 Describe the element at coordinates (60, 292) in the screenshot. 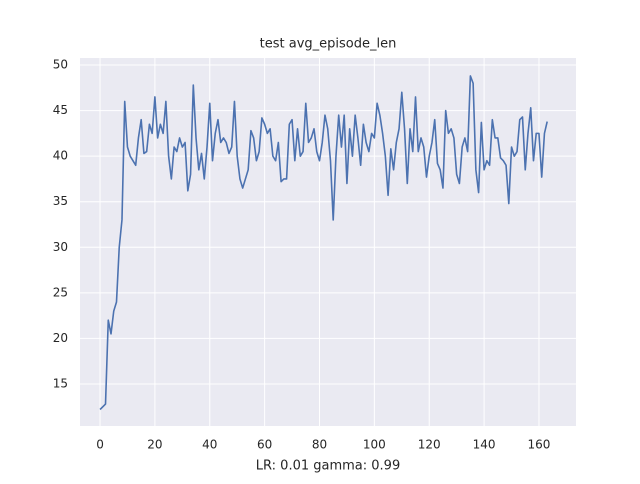

I see `y-tick-label: 25` at that location.